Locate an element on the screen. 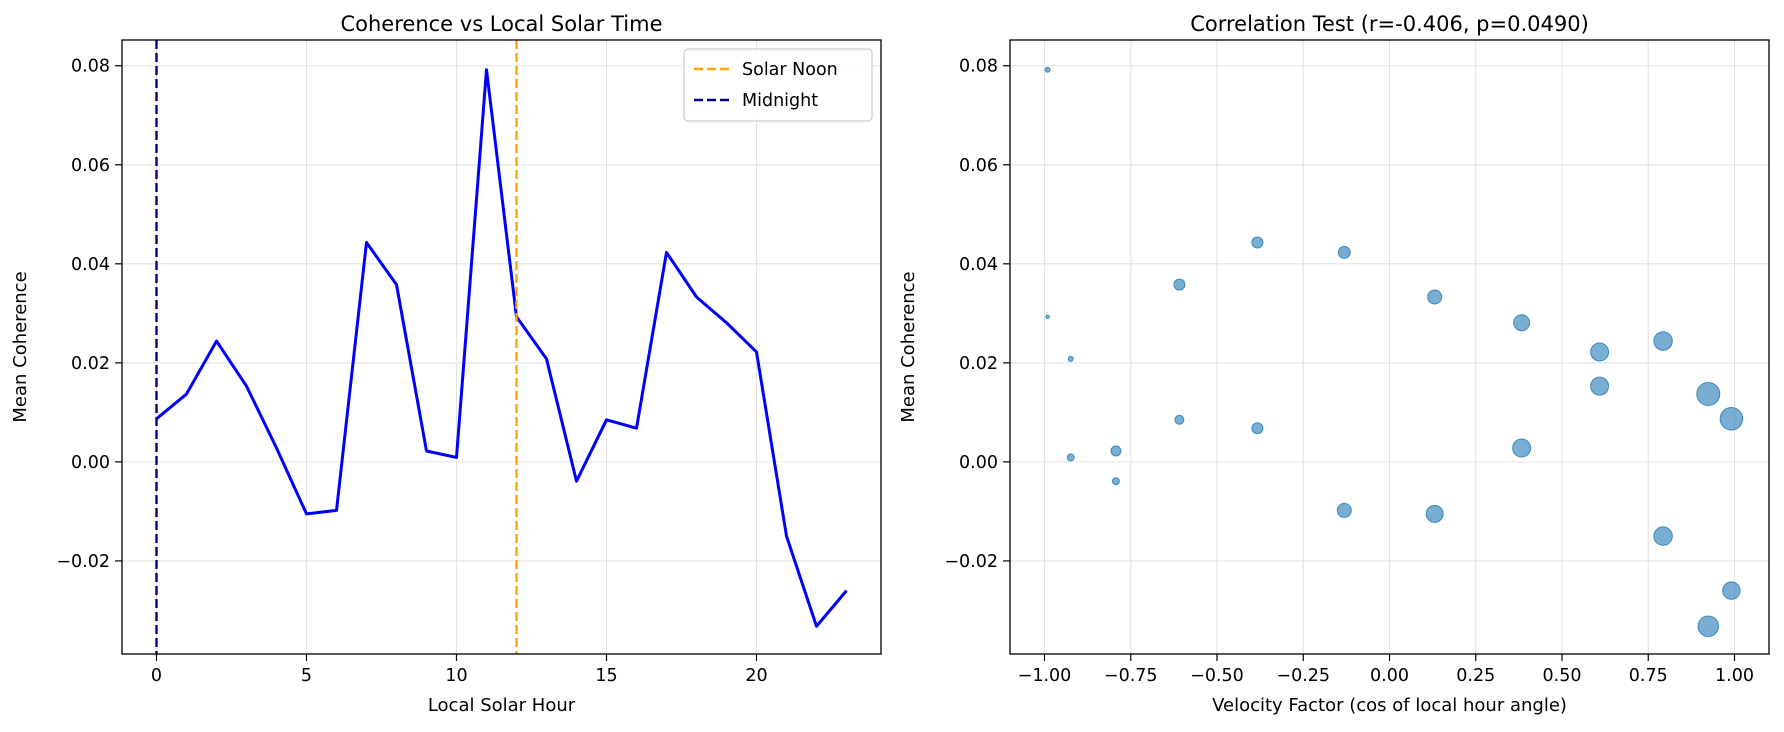 This screenshot has height=732, width=1784. right-y-ticks: −0.02 0.00 0.02 0.04 0.06 0.08 is located at coordinates (977, 314).